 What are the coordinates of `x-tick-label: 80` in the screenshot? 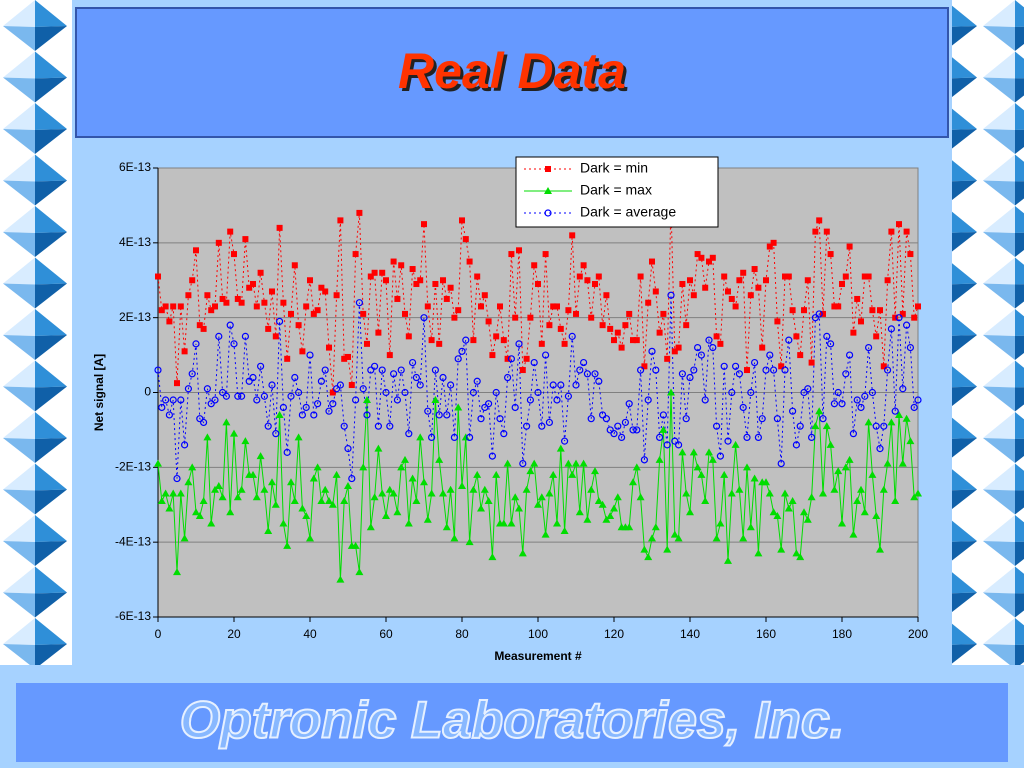 It's located at (462, 634).